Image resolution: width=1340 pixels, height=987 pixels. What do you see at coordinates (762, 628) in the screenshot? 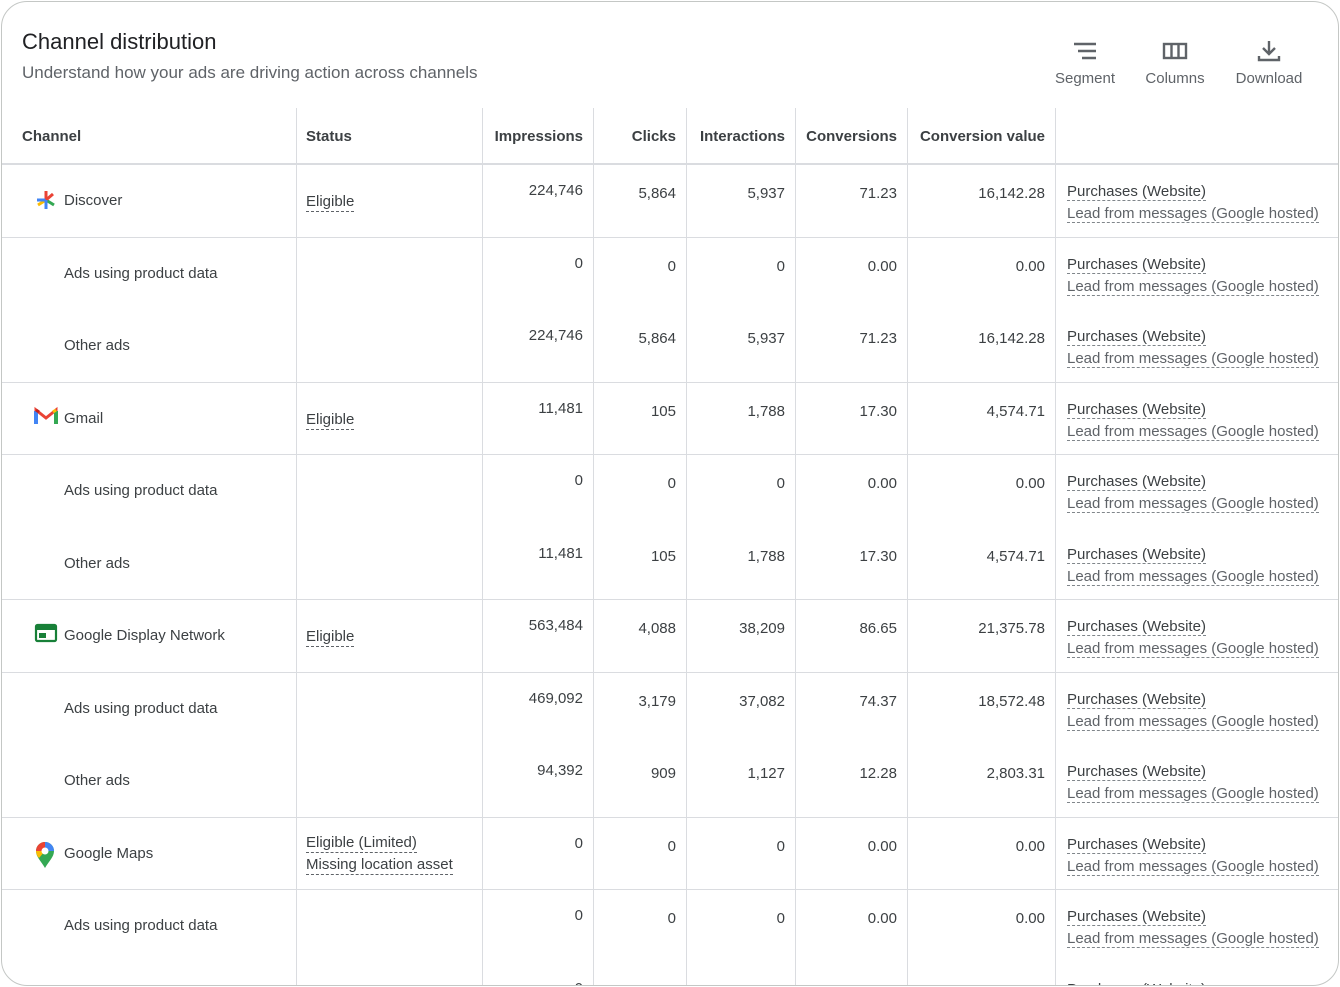
I see `metric-cell: 38,209` at bounding box center [762, 628].